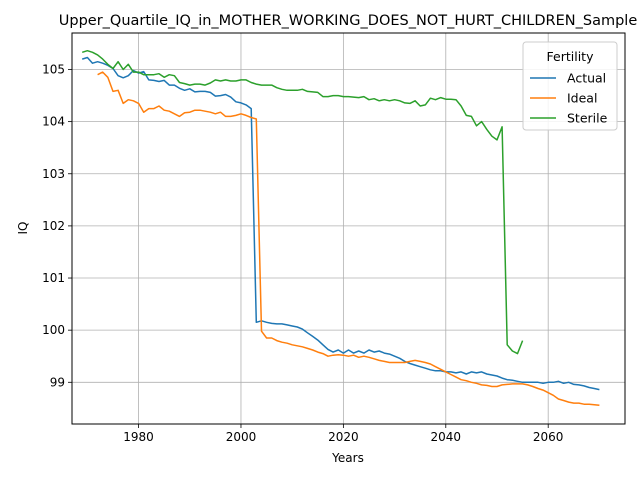  I want to click on legend-label-sterile: Sterile, so click(587, 118).